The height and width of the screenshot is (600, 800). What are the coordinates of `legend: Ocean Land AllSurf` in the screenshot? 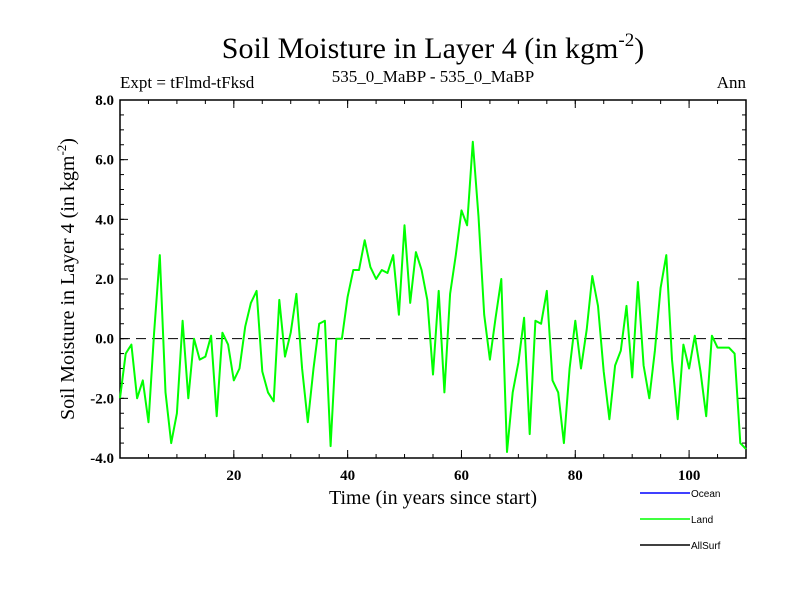 It's located at (680, 520).